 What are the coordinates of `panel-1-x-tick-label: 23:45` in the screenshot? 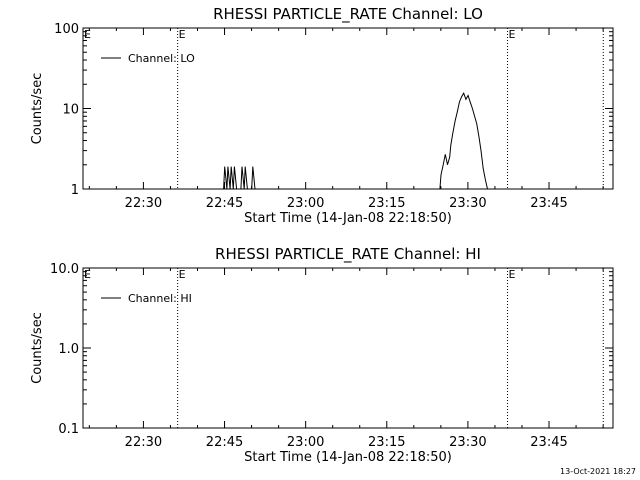 It's located at (548, 203).